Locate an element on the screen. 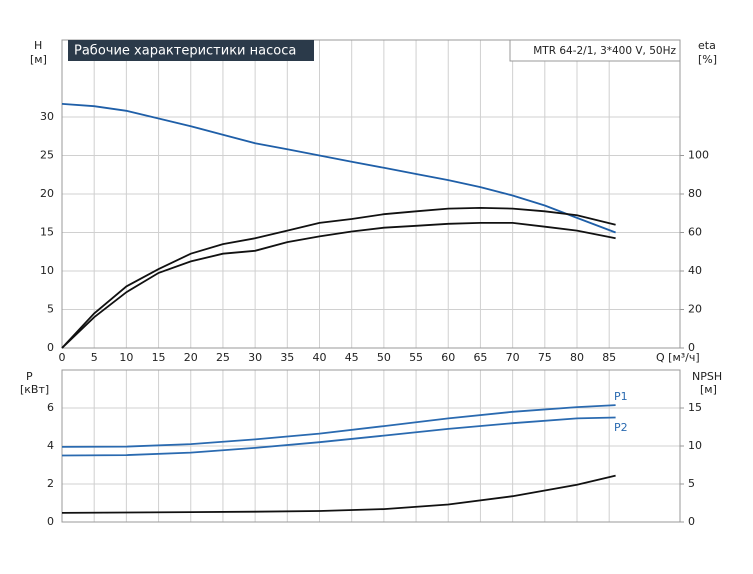 The height and width of the screenshot is (574, 753). x-tick-label: 25 is located at coordinates (223, 357).